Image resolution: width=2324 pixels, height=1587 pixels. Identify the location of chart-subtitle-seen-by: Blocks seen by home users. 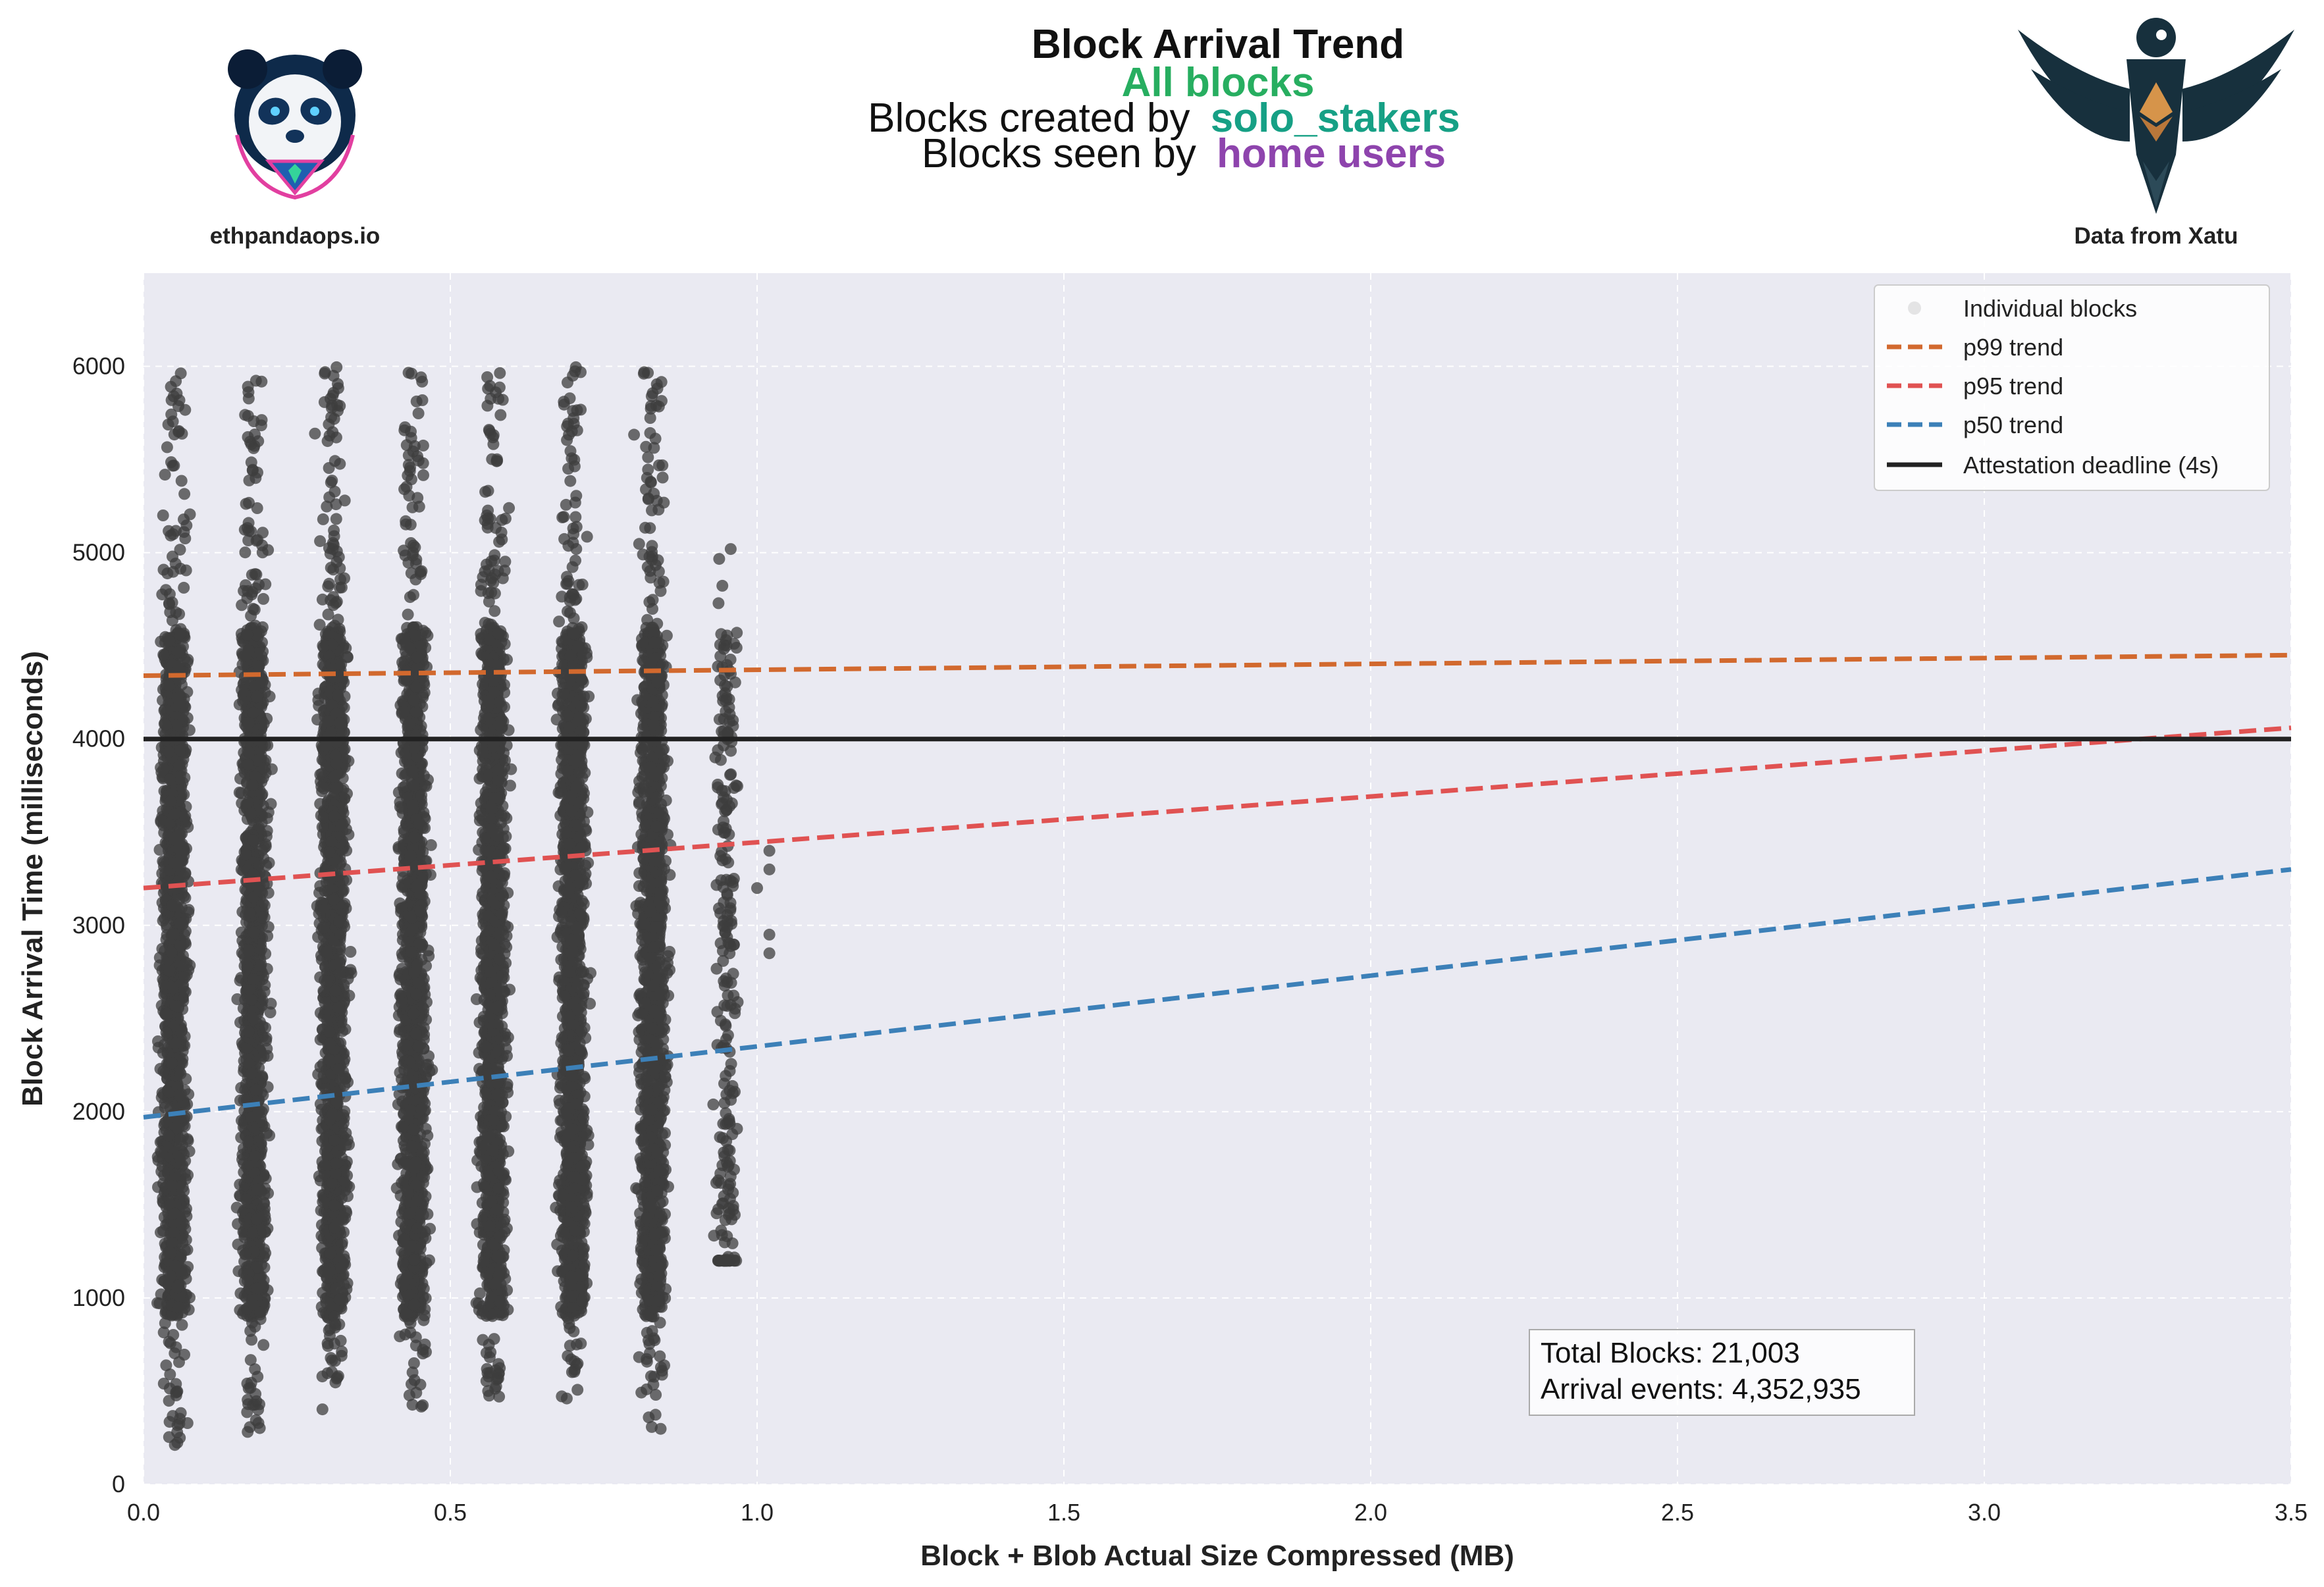
(1184, 153).